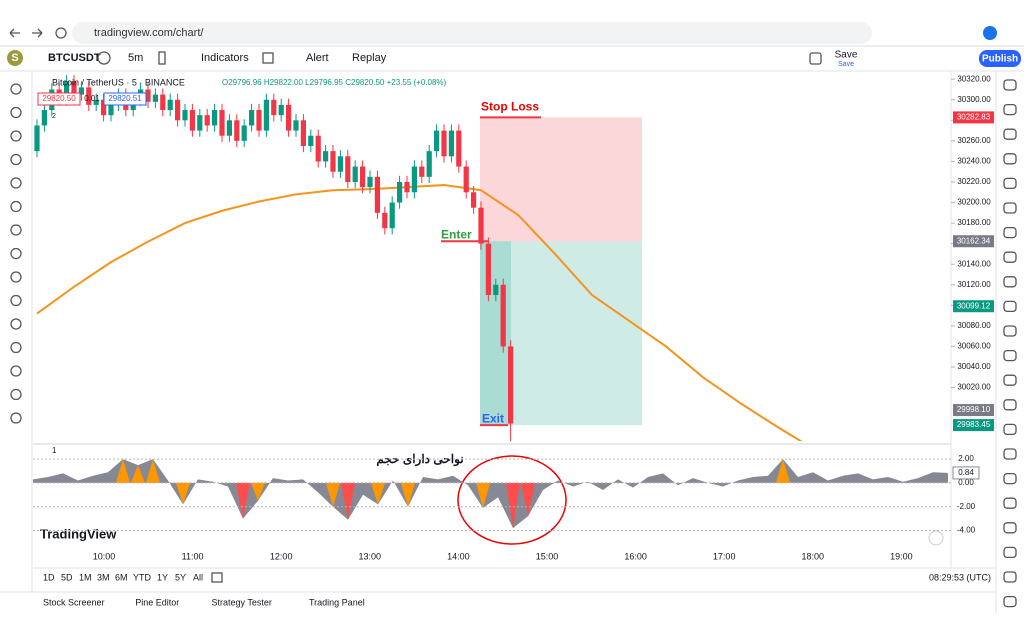  I want to click on alert: Alert, so click(317, 58).